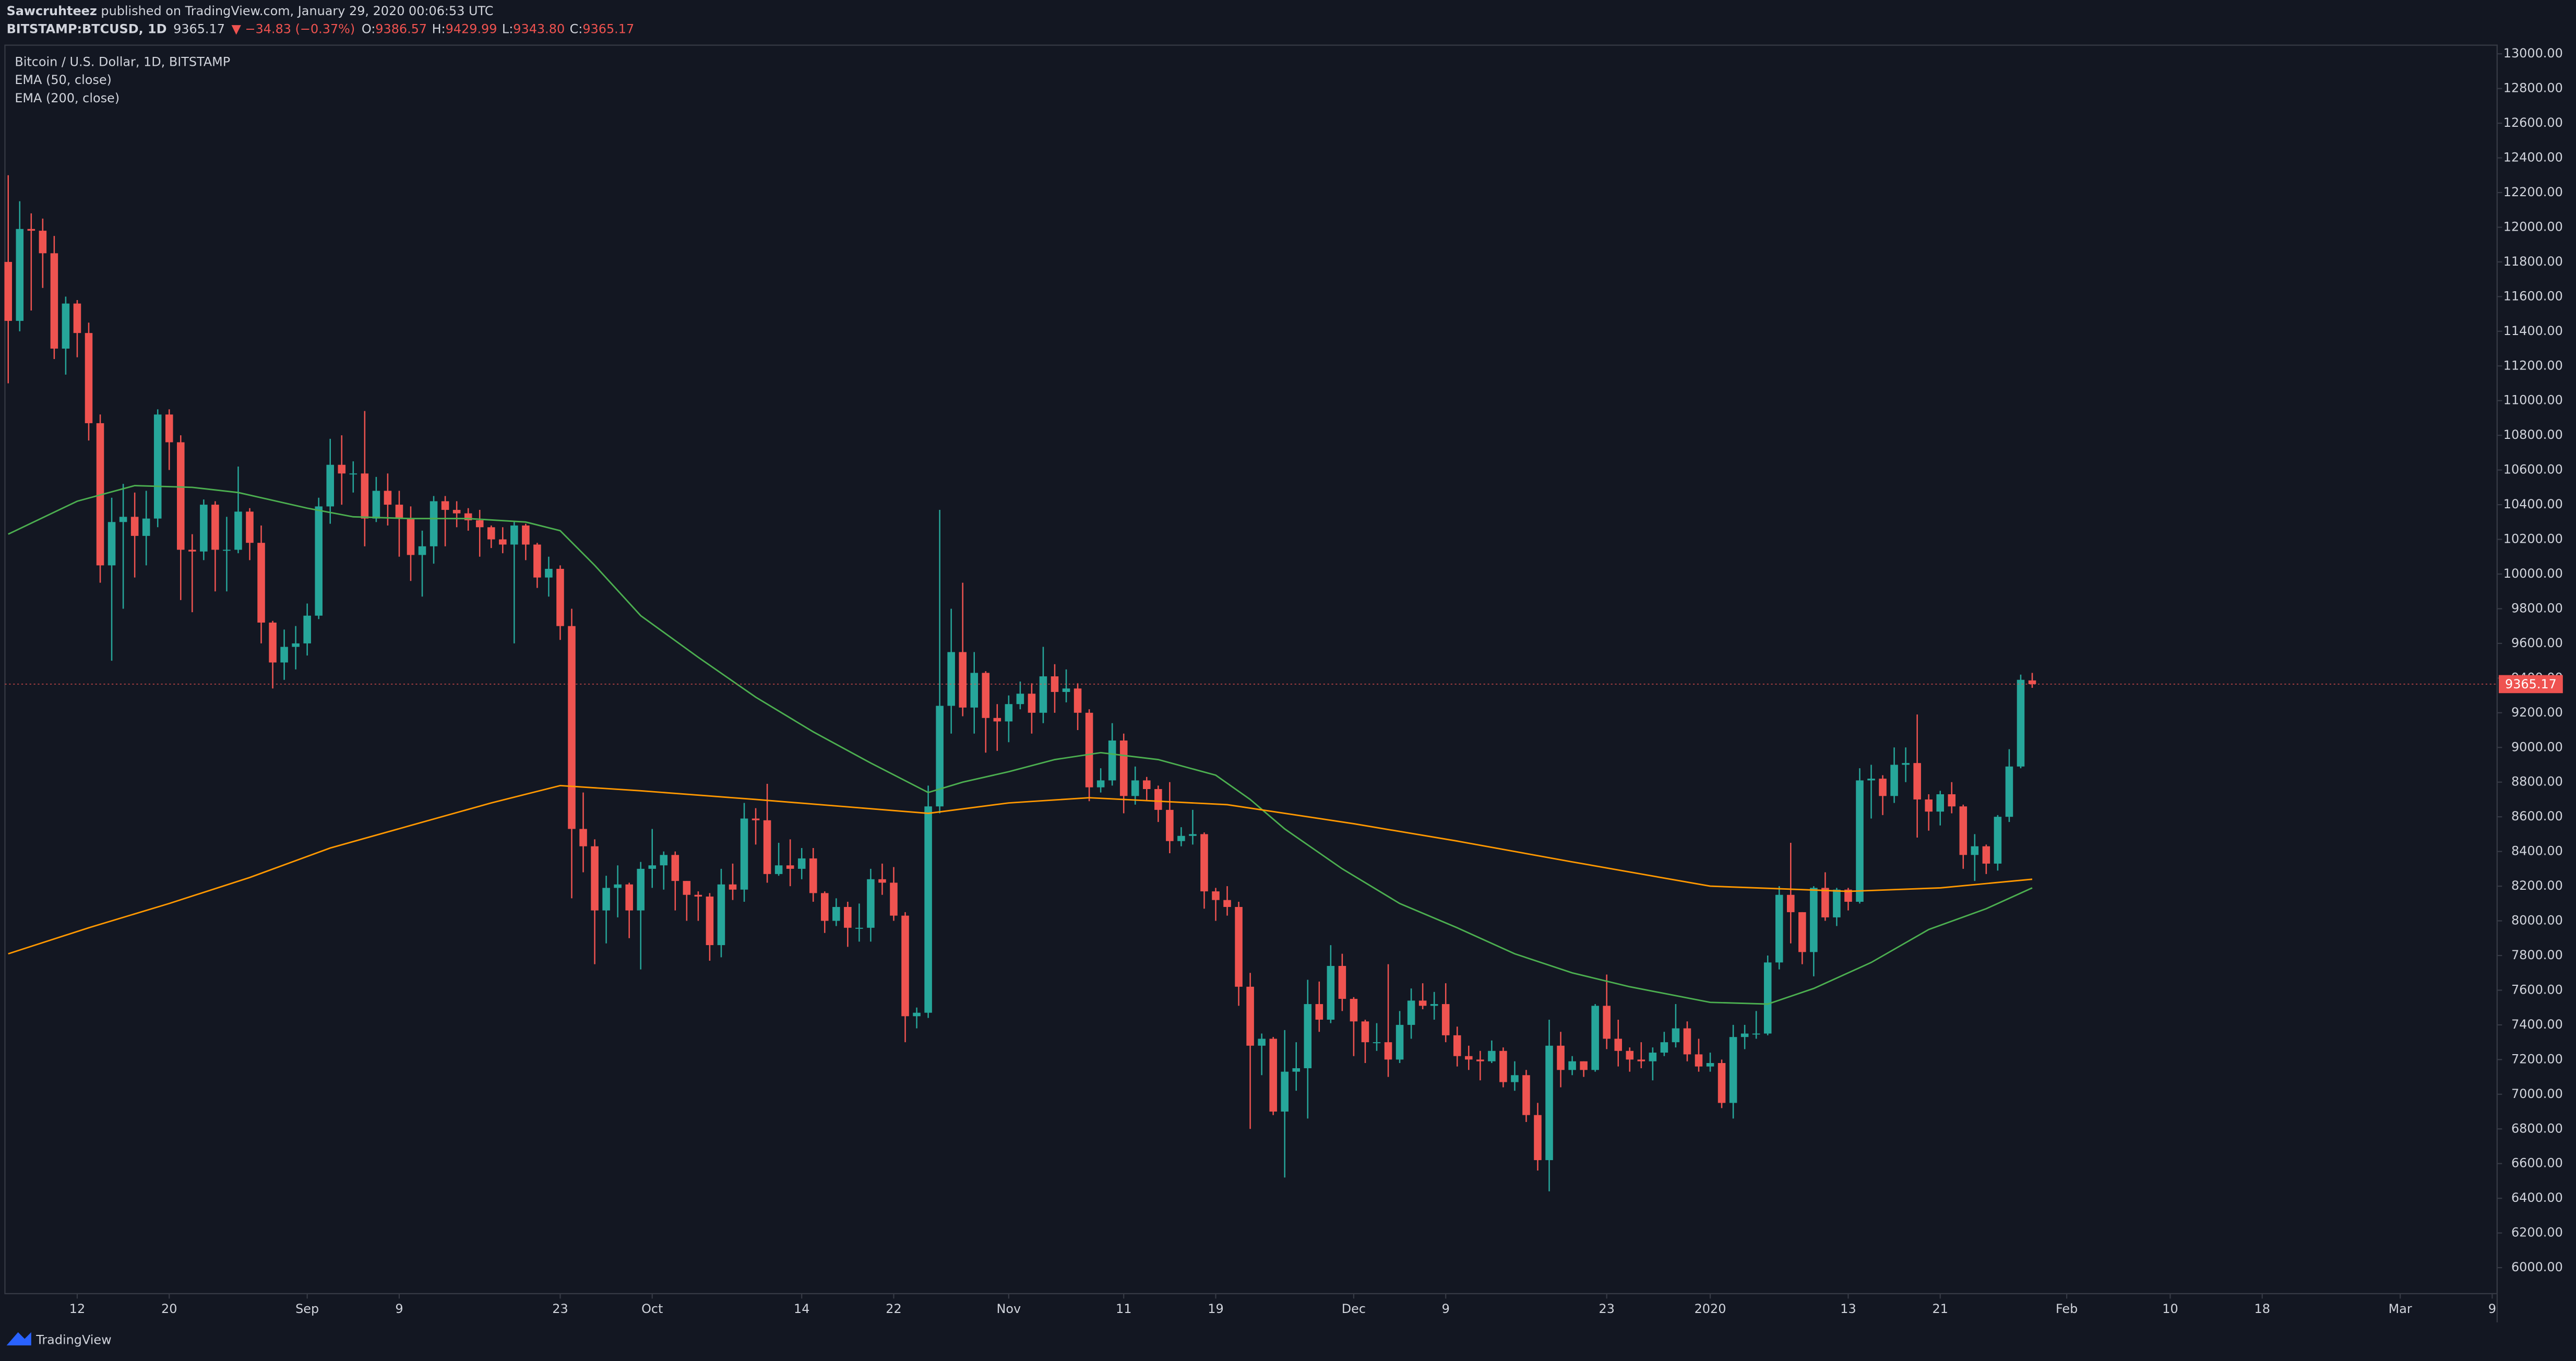  I want to click on y-tick-label: 8400.00, so click(2537, 851).